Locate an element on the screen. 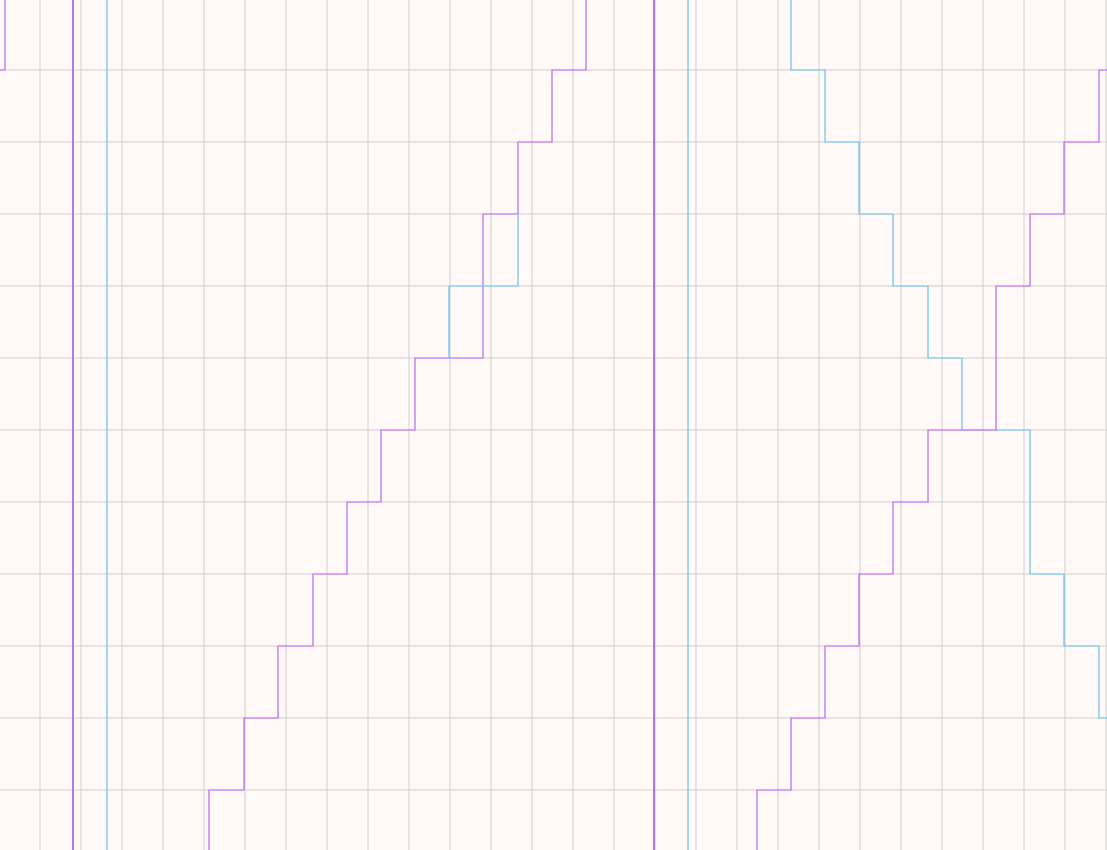  blue-segment-left is located at coordinates (483, 286).